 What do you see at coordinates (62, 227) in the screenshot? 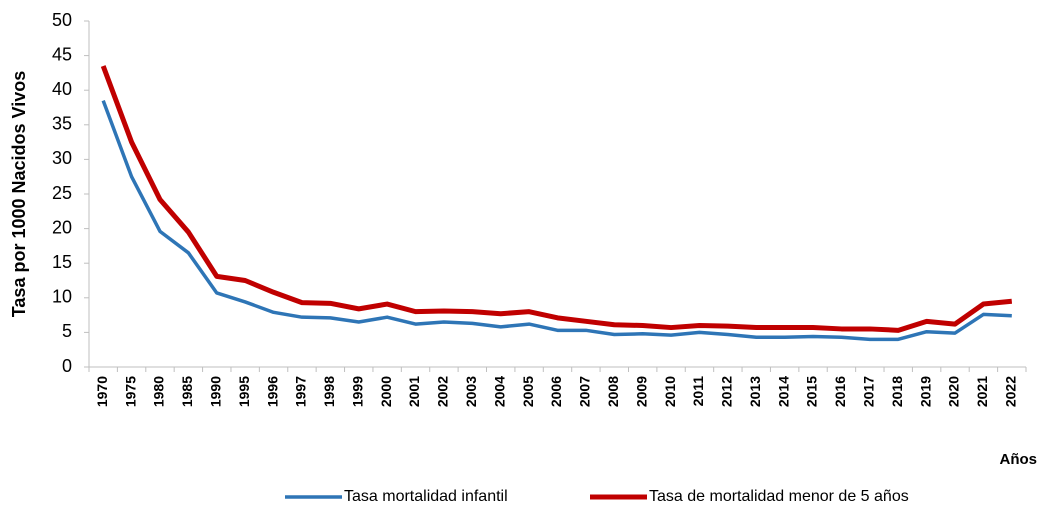
I see `y-tick-label: 20` at bounding box center [62, 227].